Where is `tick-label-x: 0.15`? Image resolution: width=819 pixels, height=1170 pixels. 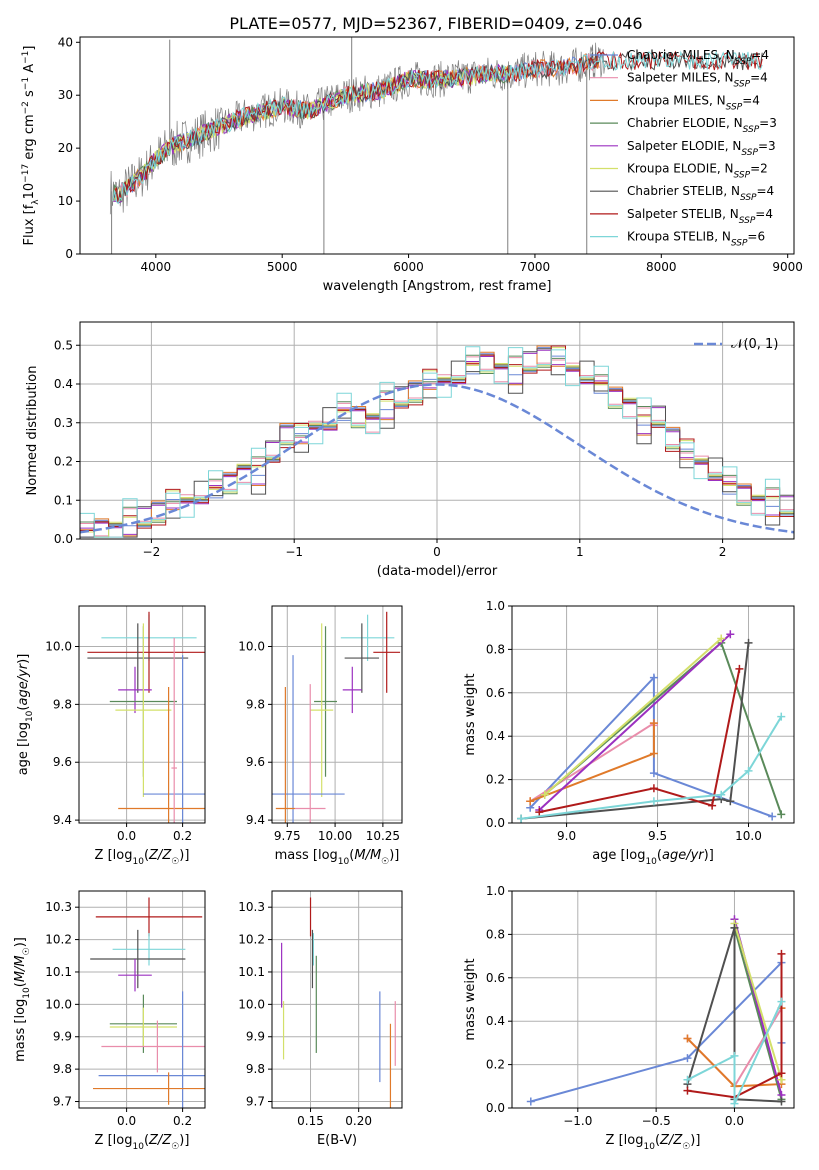
tick-label-x: 0.15 is located at coordinates (310, 1121).